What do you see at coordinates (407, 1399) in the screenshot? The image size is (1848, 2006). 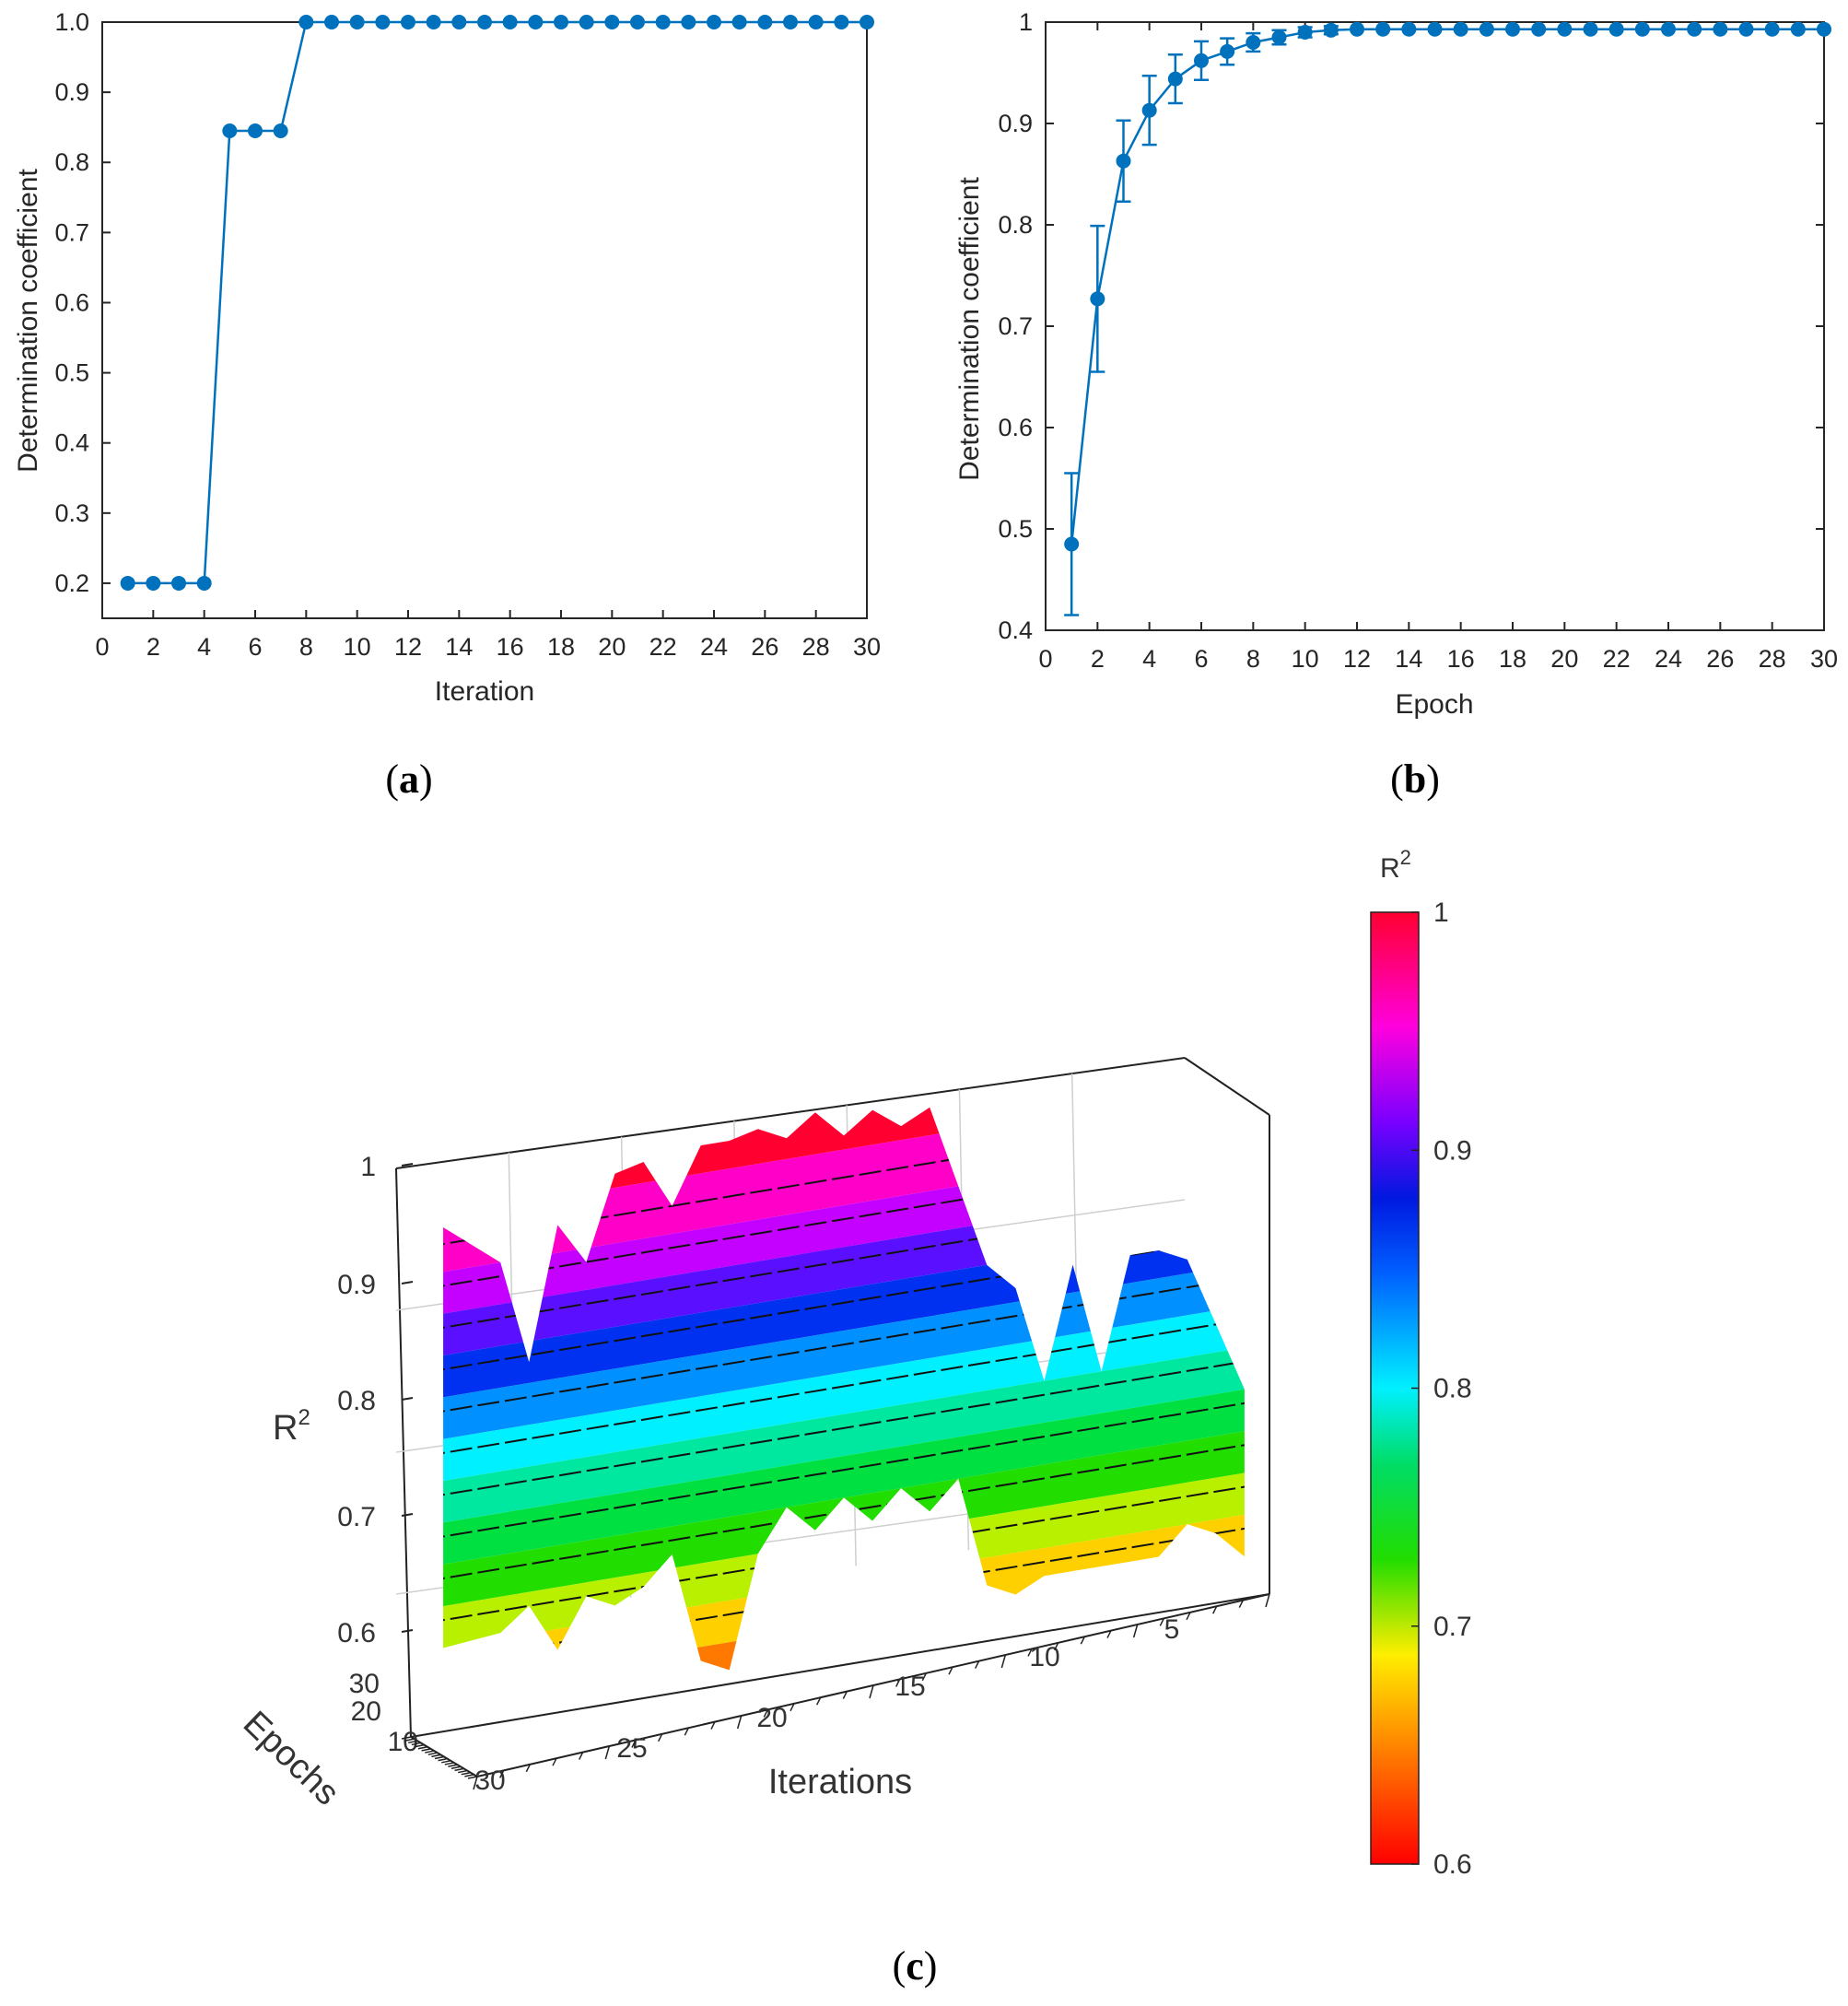 I see `z-tick-mark` at bounding box center [407, 1399].